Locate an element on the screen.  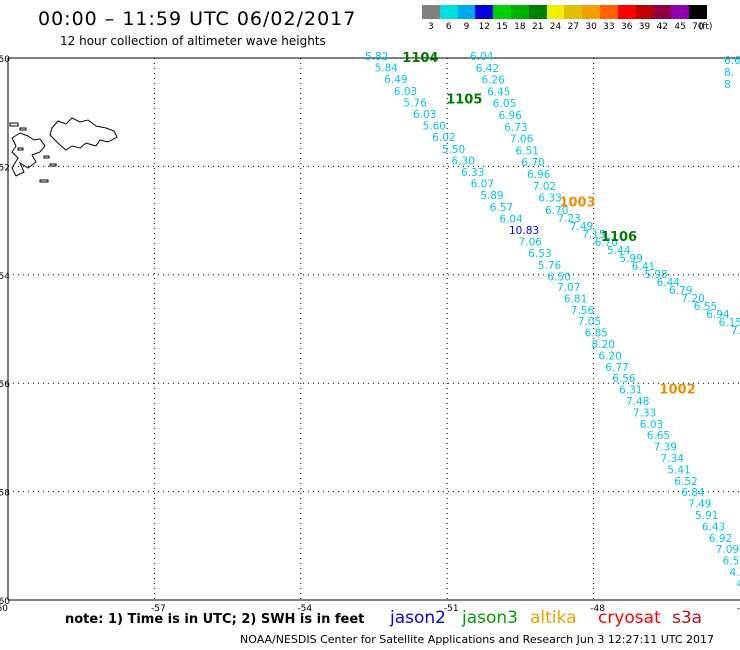
pass-marker-label: 1105 is located at coordinates (464, 100).